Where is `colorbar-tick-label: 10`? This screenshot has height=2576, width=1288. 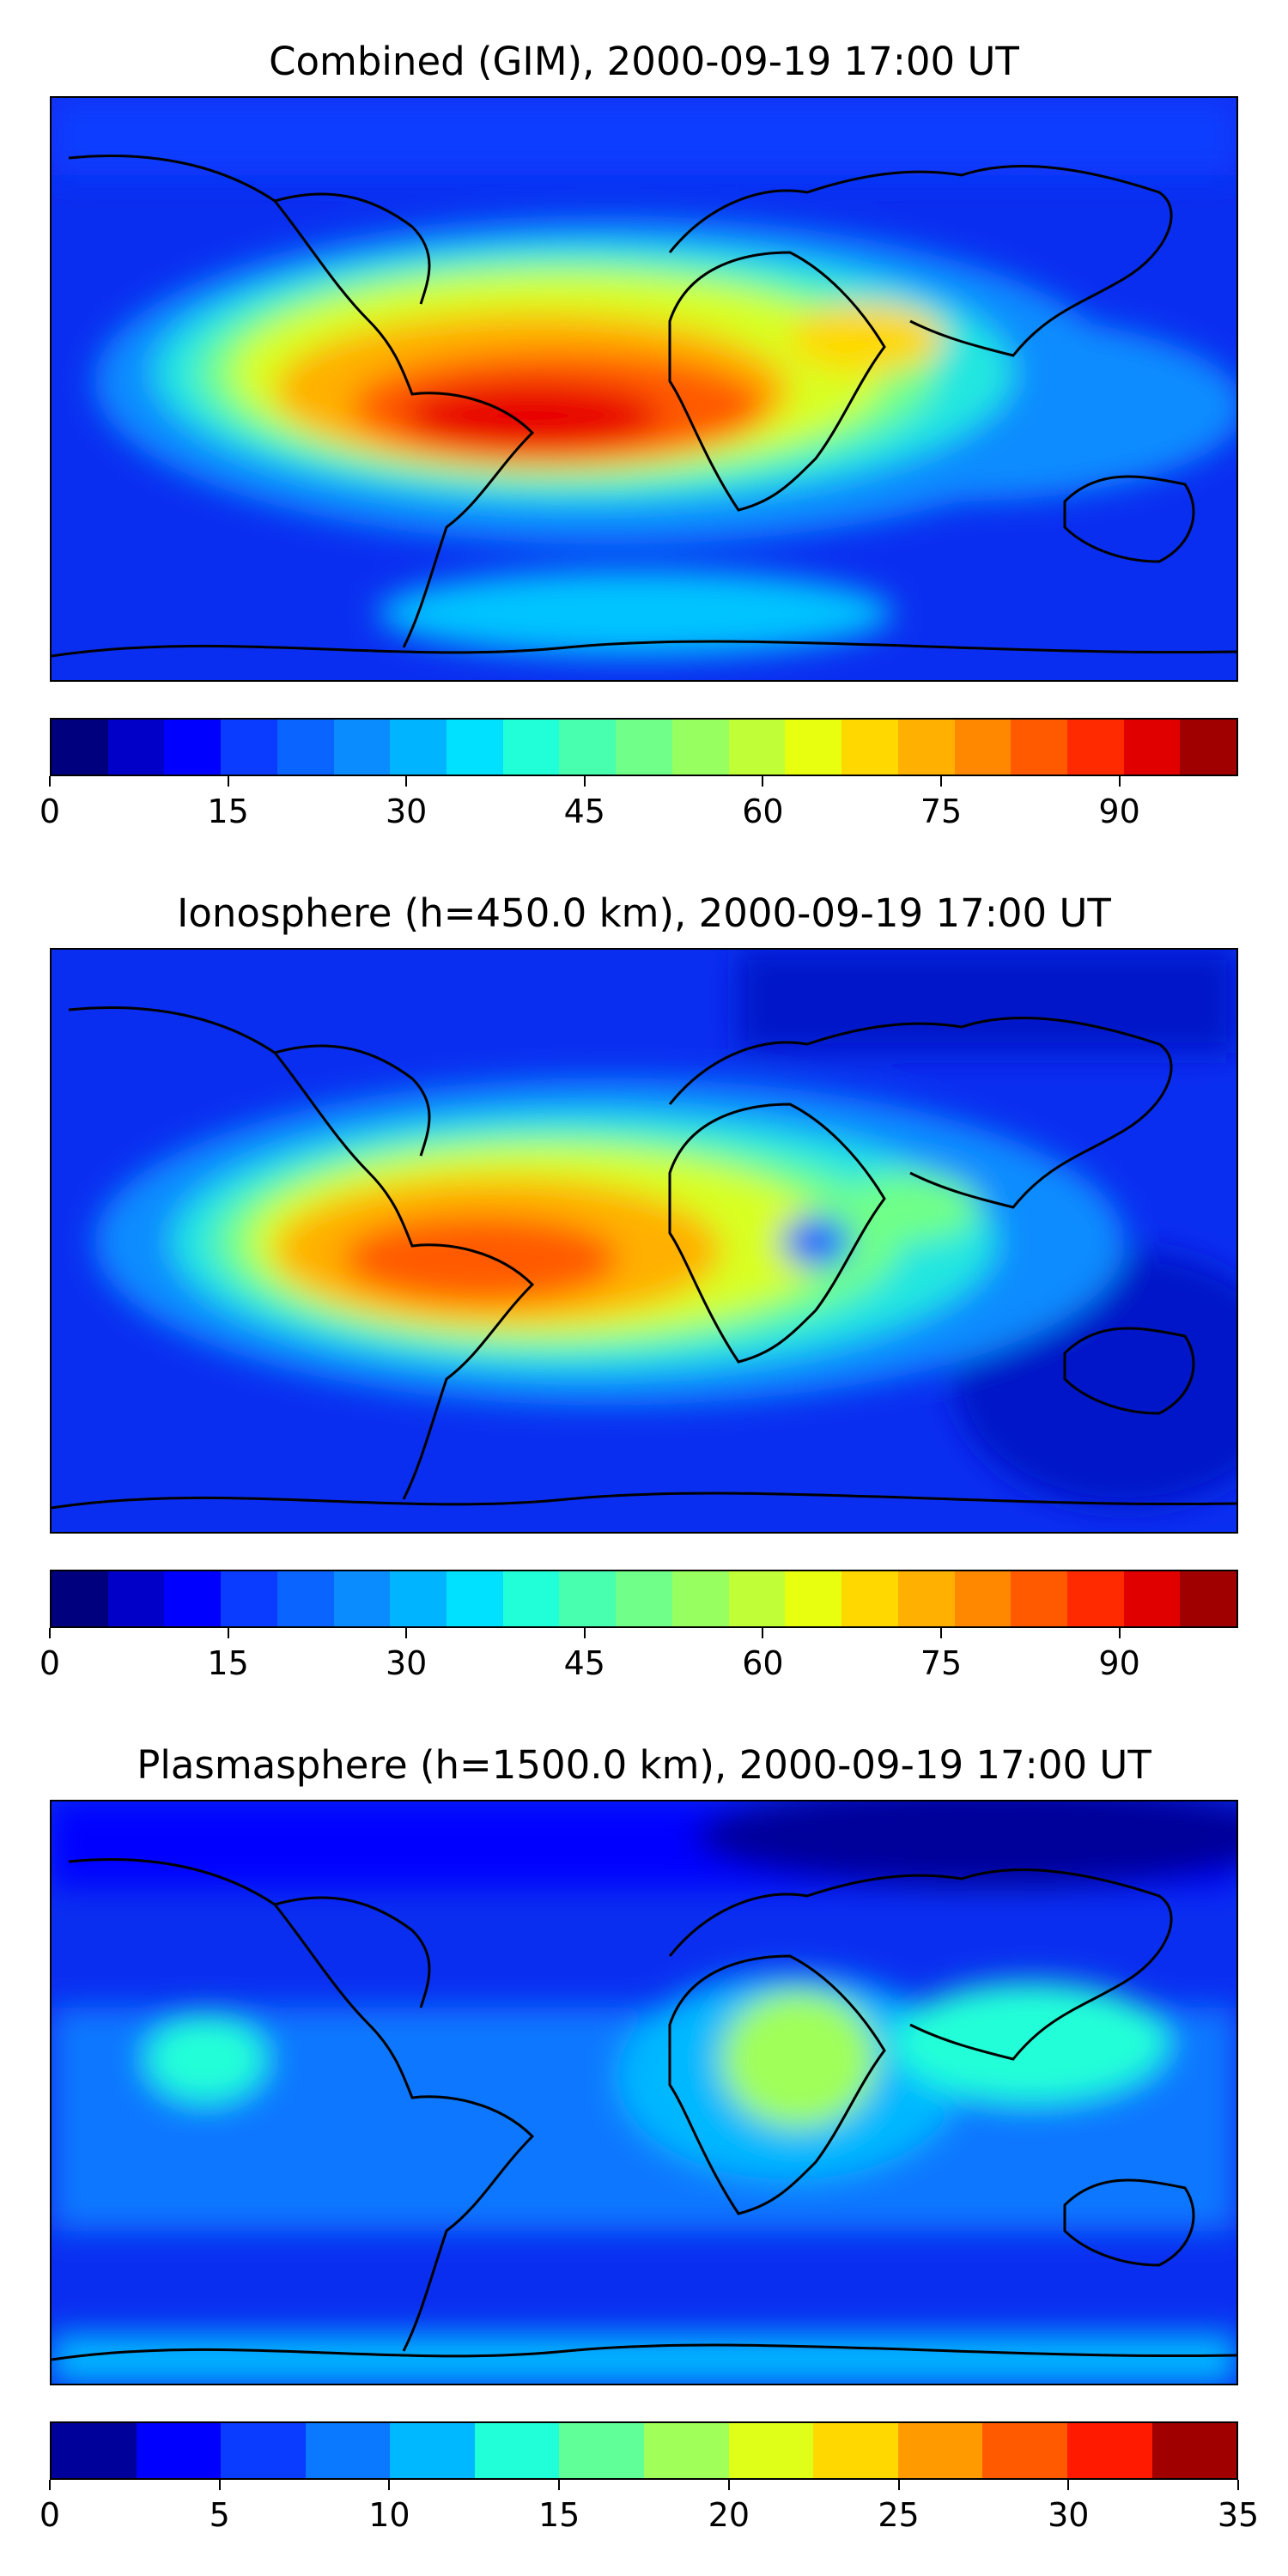 colorbar-tick-label: 10 is located at coordinates (389, 2515).